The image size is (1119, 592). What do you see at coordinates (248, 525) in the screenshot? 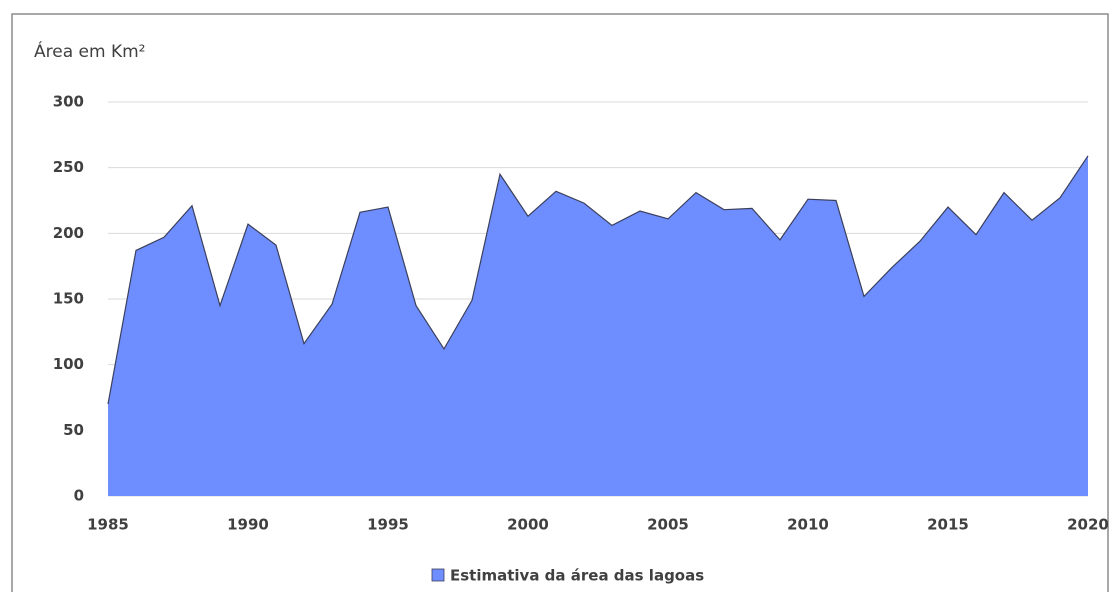
I see `x-tick-label: 1990` at bounding box center [248, 525].